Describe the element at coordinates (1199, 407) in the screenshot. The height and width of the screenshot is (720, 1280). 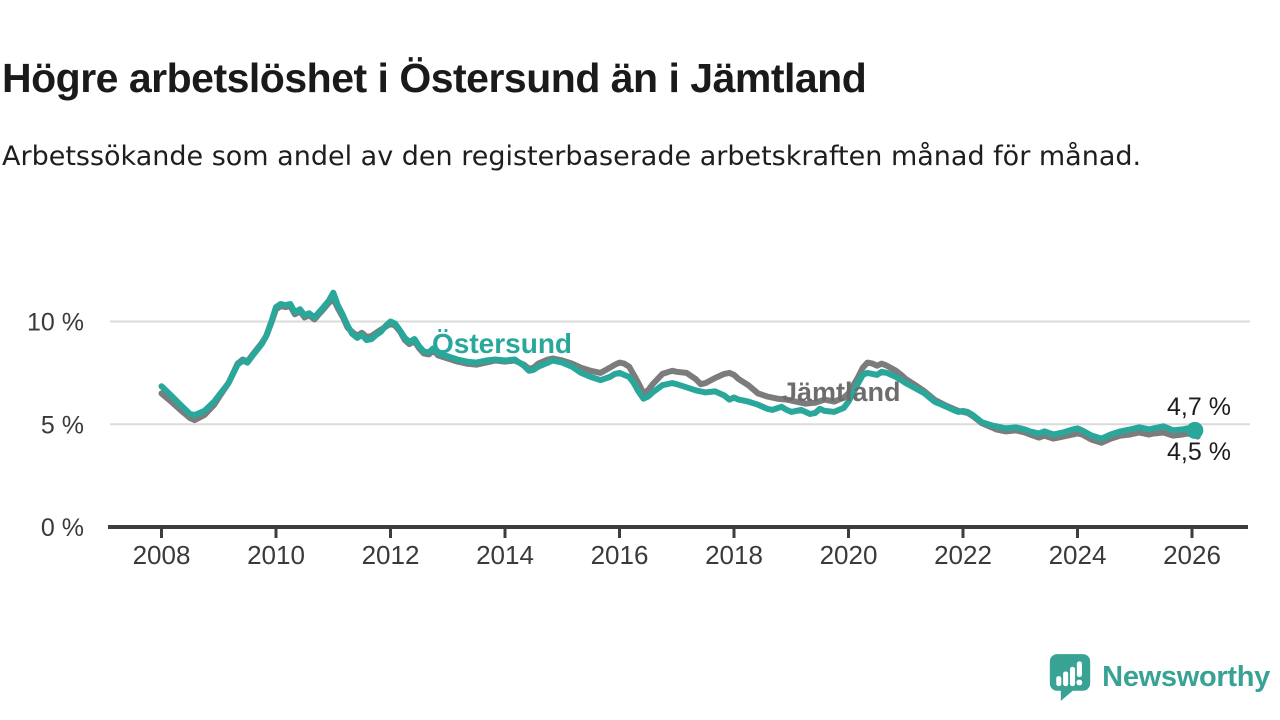
I see `series-end-value-Östersund: 4,7 %` at that location.